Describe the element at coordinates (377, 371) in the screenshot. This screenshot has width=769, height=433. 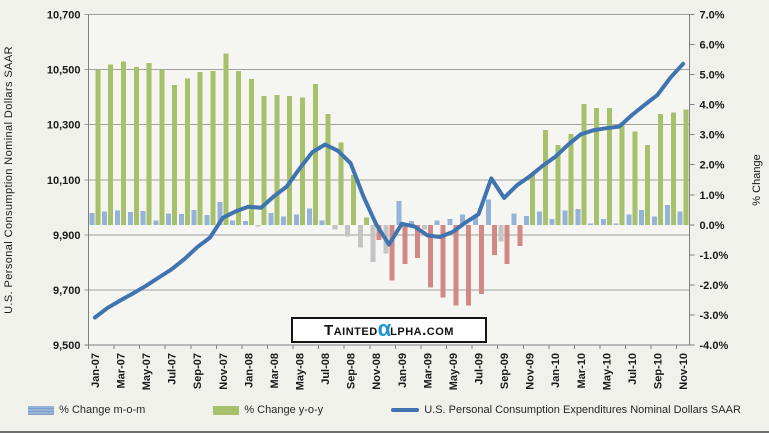
I see `x-tick-label: Nov-08` at that location.